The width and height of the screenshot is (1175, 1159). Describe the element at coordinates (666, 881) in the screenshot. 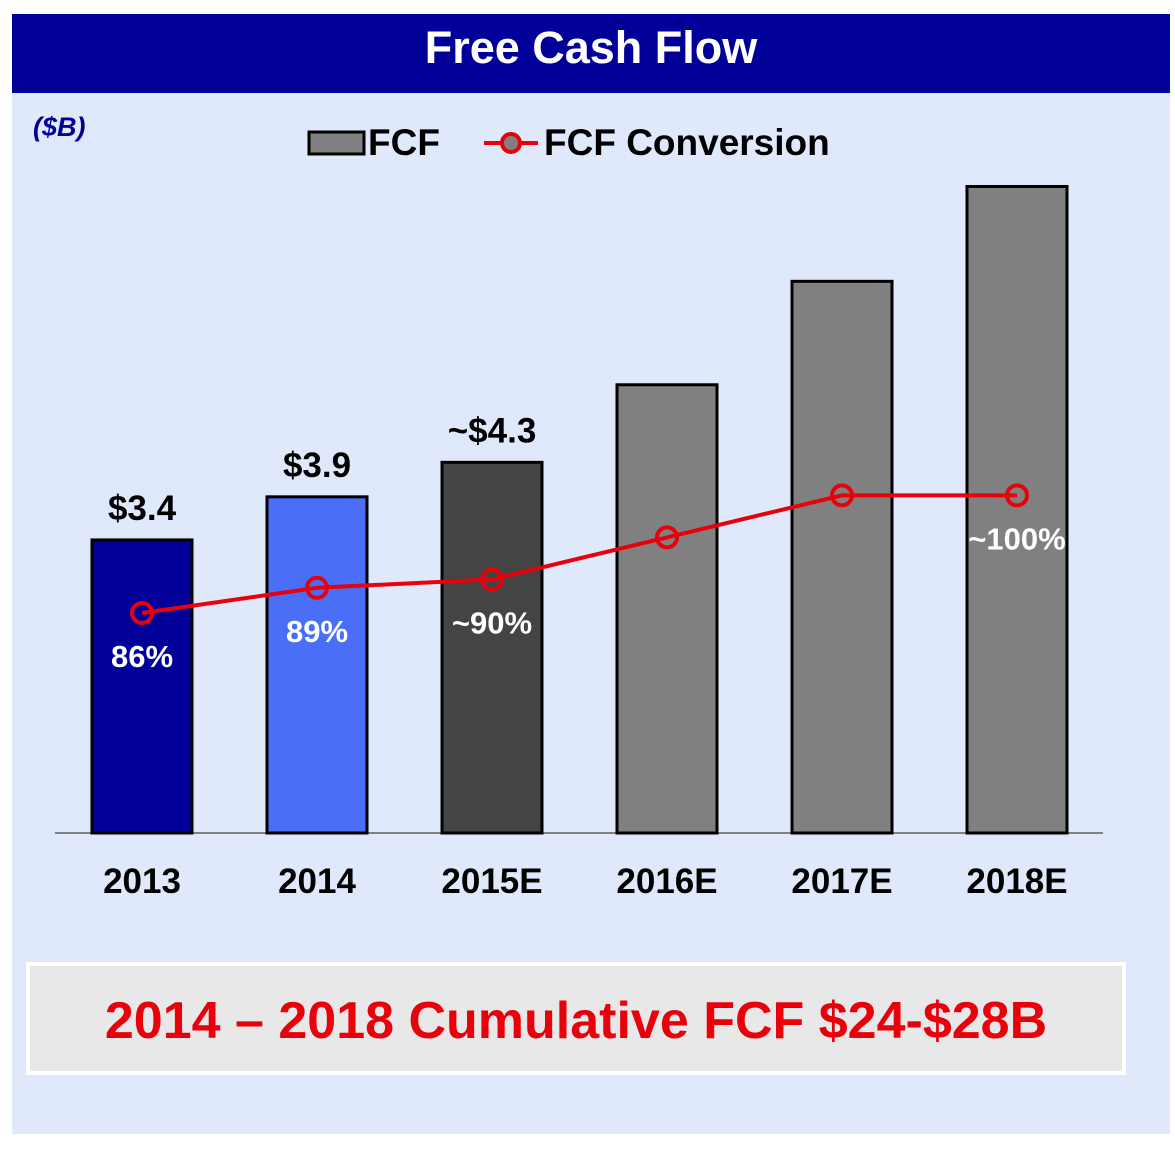

I see `x-tick-label-2016E: 2016E` at that location.